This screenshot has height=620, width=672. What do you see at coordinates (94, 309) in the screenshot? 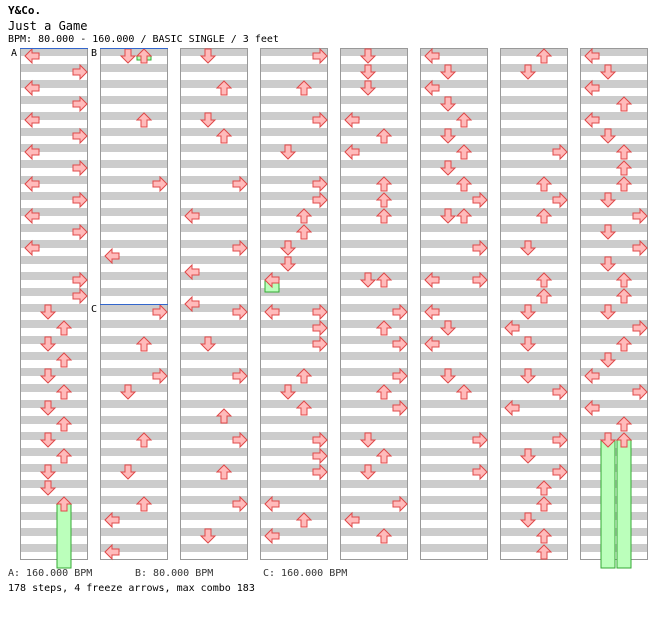
I see `bpm-marker-label: C` at bounding box center [94, 309].